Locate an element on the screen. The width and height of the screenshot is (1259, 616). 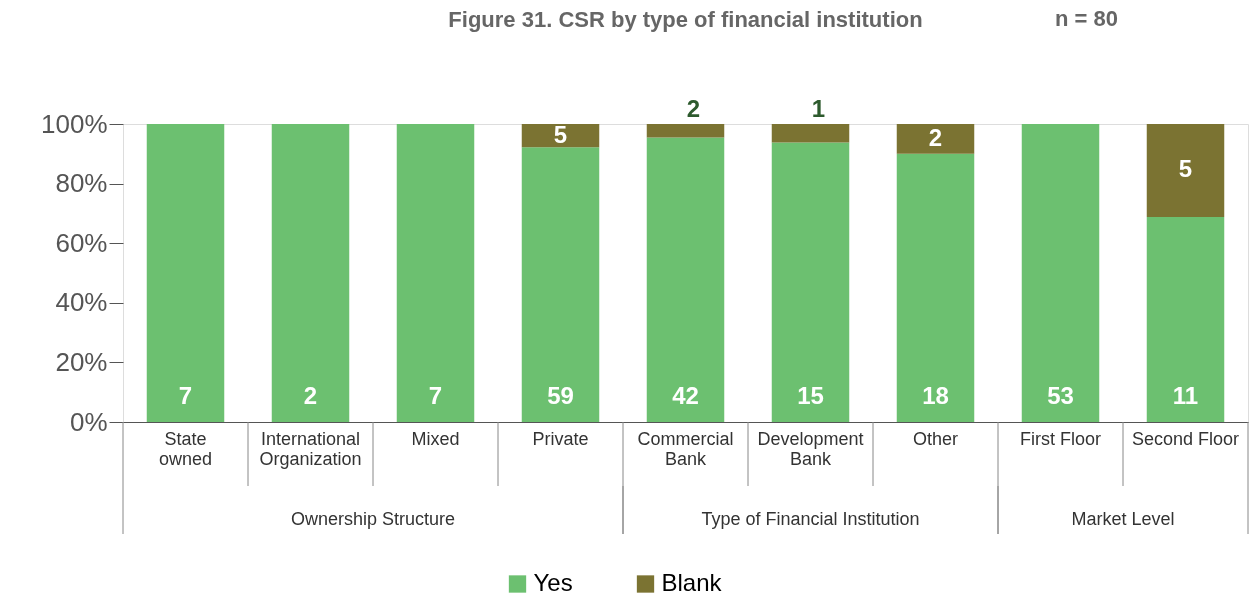
x-tick-label: Other is located at coordinates (935, 438).